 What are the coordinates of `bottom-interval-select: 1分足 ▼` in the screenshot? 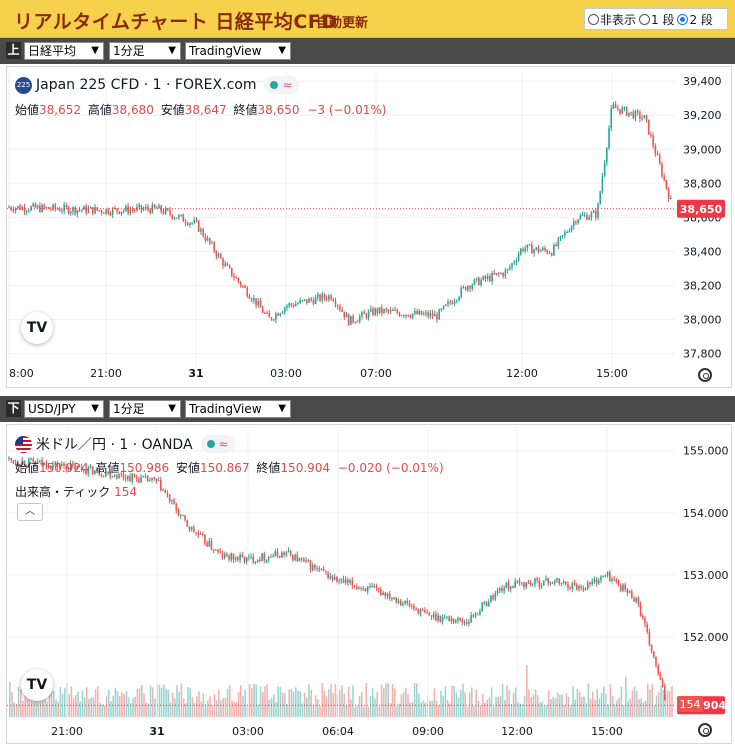 It's located at (145, 409).